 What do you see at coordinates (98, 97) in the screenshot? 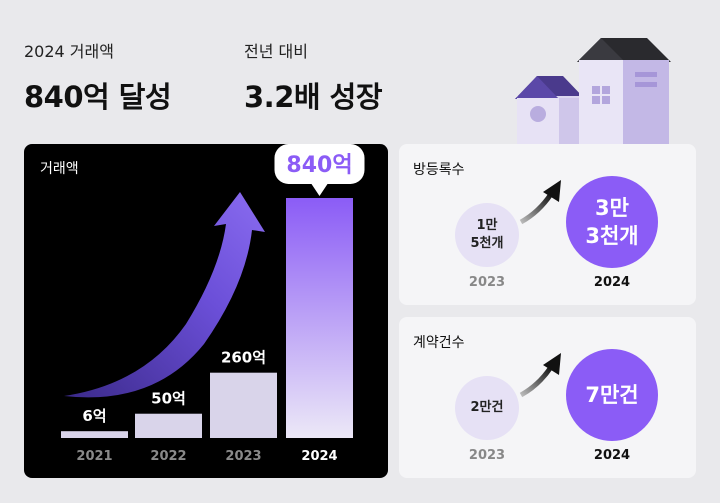
I see `kpi-value: 840억 달성` at bounding box center [98, 97].